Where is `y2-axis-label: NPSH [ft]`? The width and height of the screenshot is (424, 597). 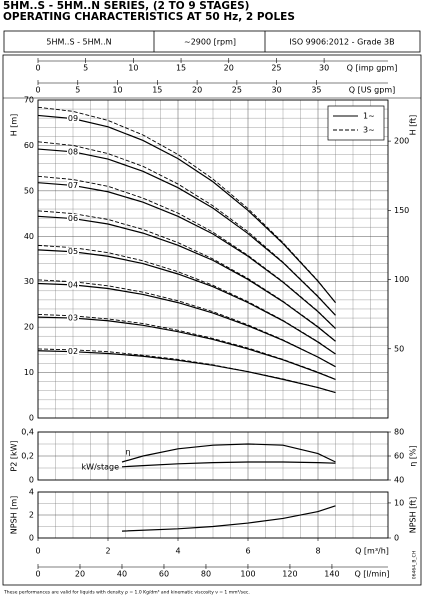
y2-axis-label: NPSH [ft] is located at coordinates (413, 515).